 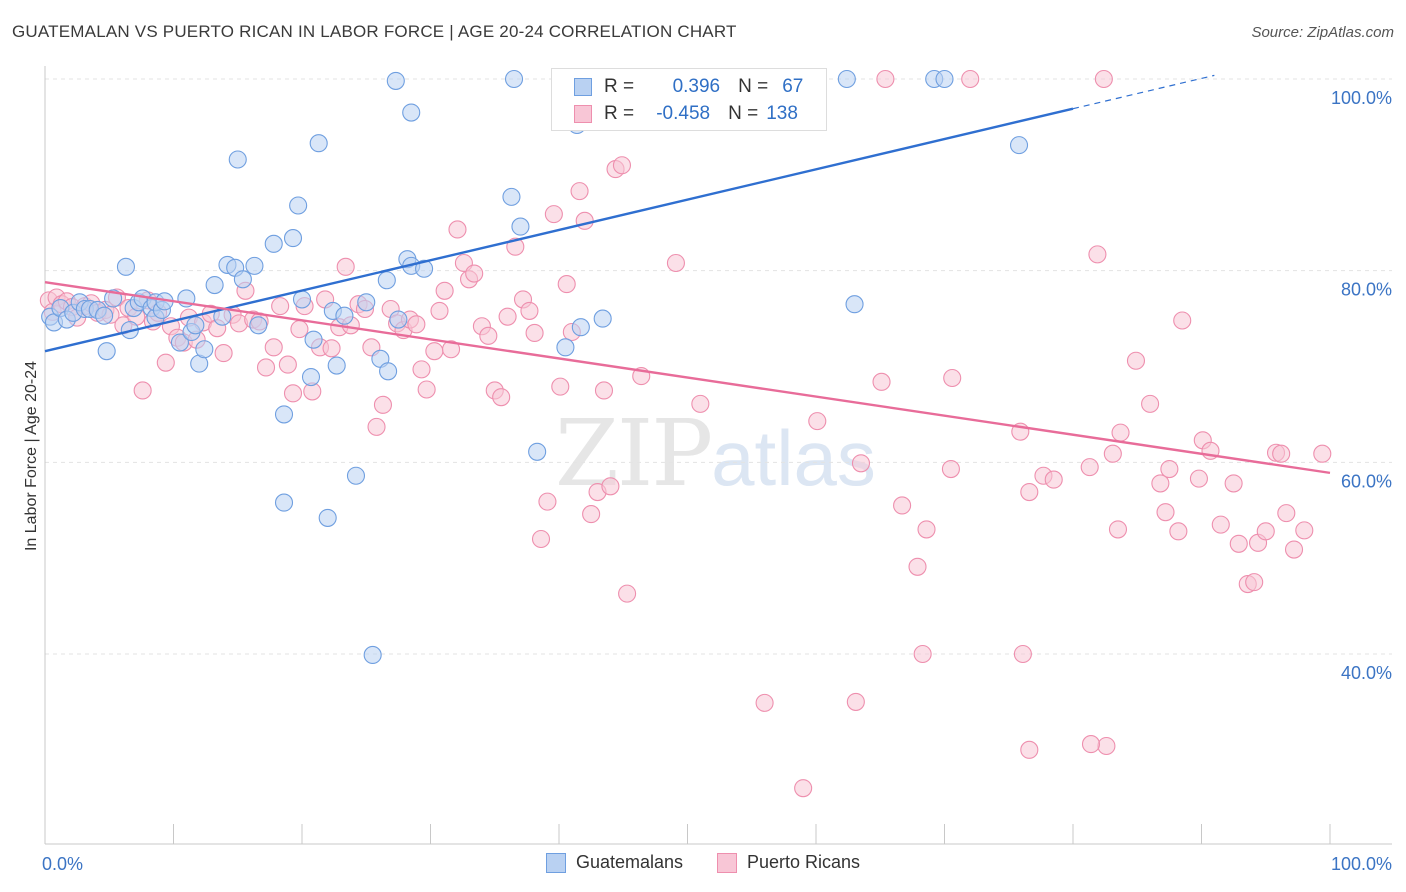 What do you see at coordinates (793, 86) in the screenshot?
I see `n-value: 67` at bounding box center [793, 86].